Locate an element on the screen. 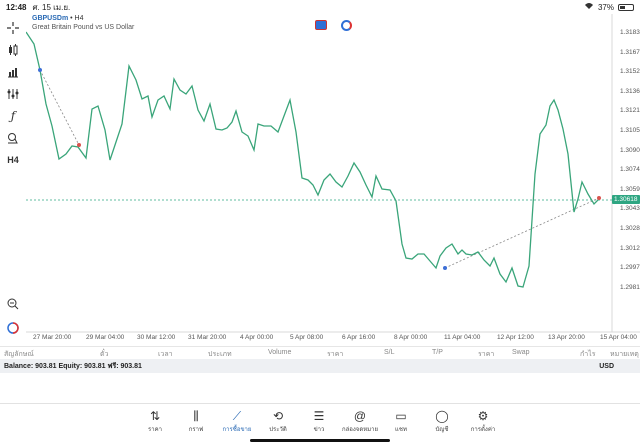  symbol-name: GBPUSDm is located at coordinates (50, 18).